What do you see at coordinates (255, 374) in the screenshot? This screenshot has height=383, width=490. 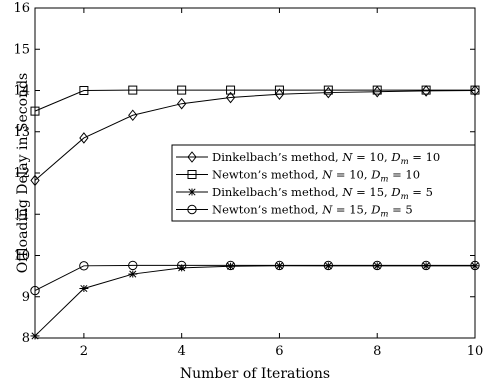 I see `x-axis-title: Number of Iterations` at bounding box center [255, 374].